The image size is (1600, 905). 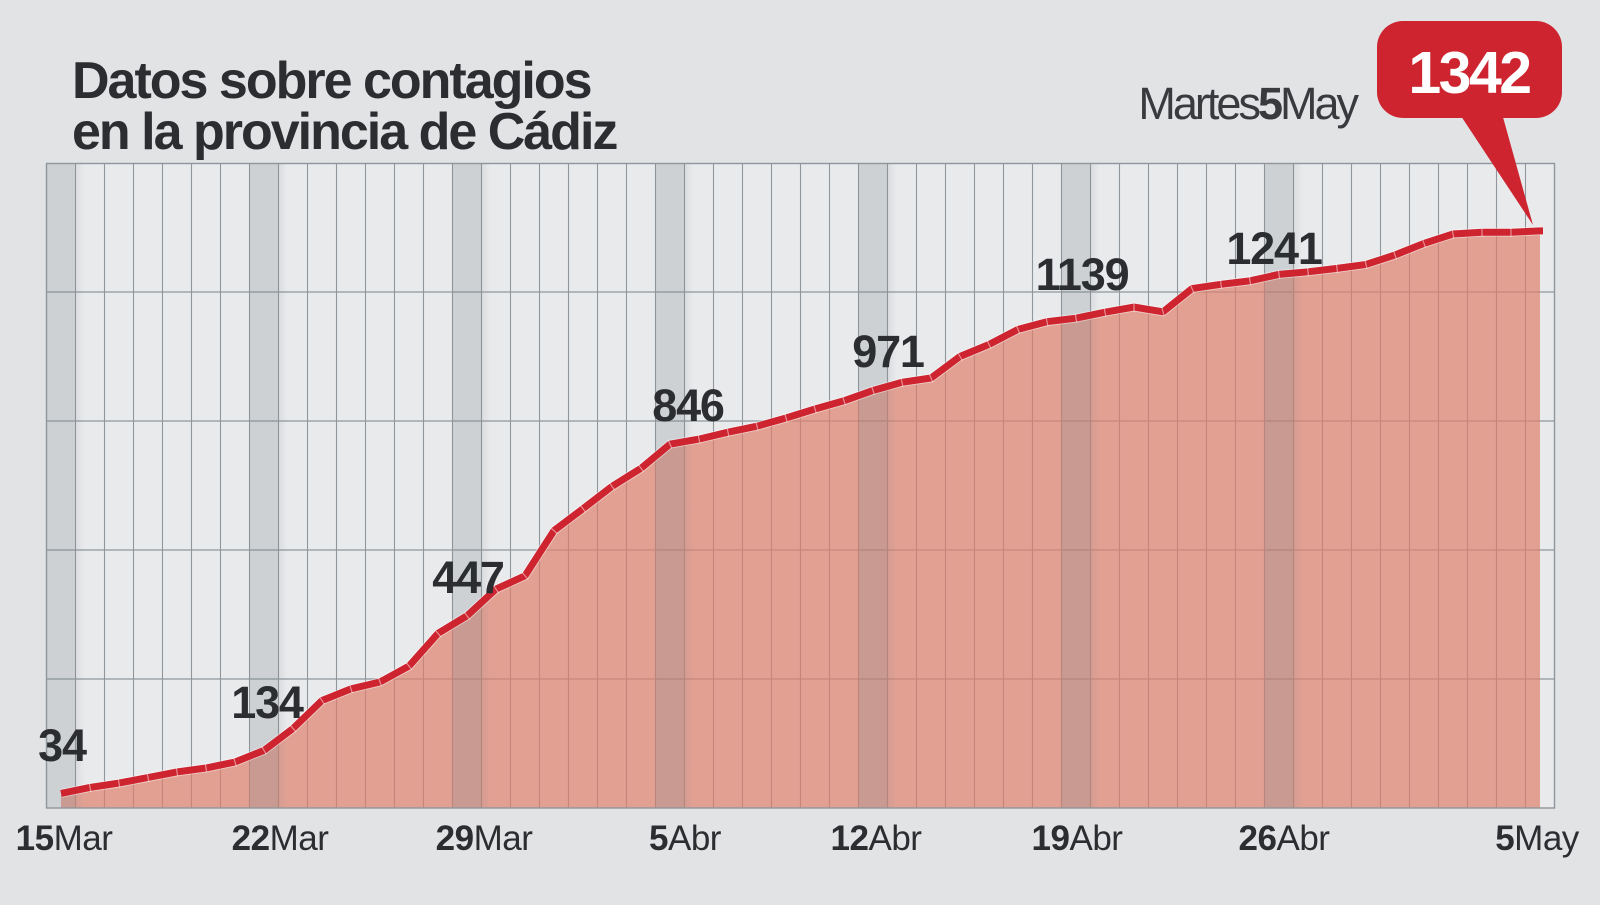 I want to click on svg-text: 5Abr, so click(x=685, y=838).